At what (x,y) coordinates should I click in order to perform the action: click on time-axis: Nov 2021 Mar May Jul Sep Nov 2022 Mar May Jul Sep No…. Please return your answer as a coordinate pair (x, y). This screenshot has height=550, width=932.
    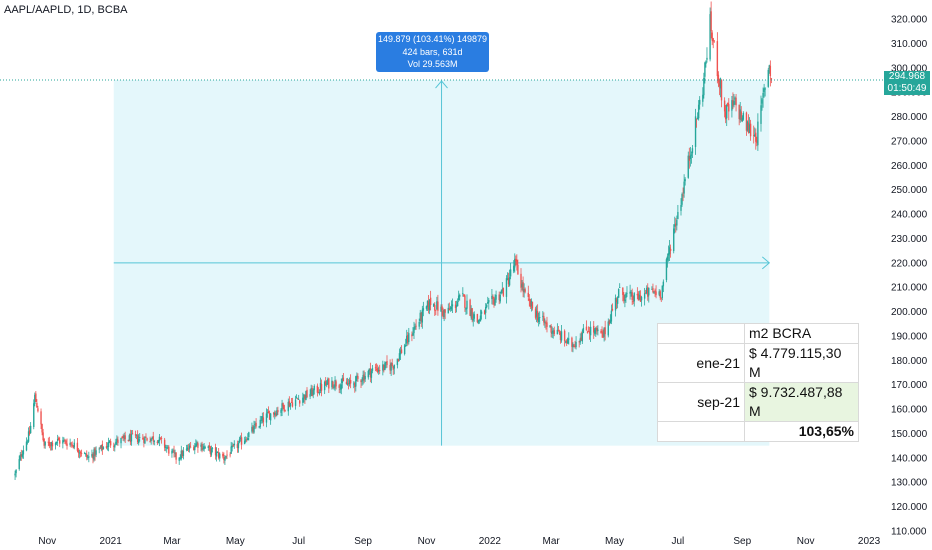
    Looking at the image, I should click on (459, 541).